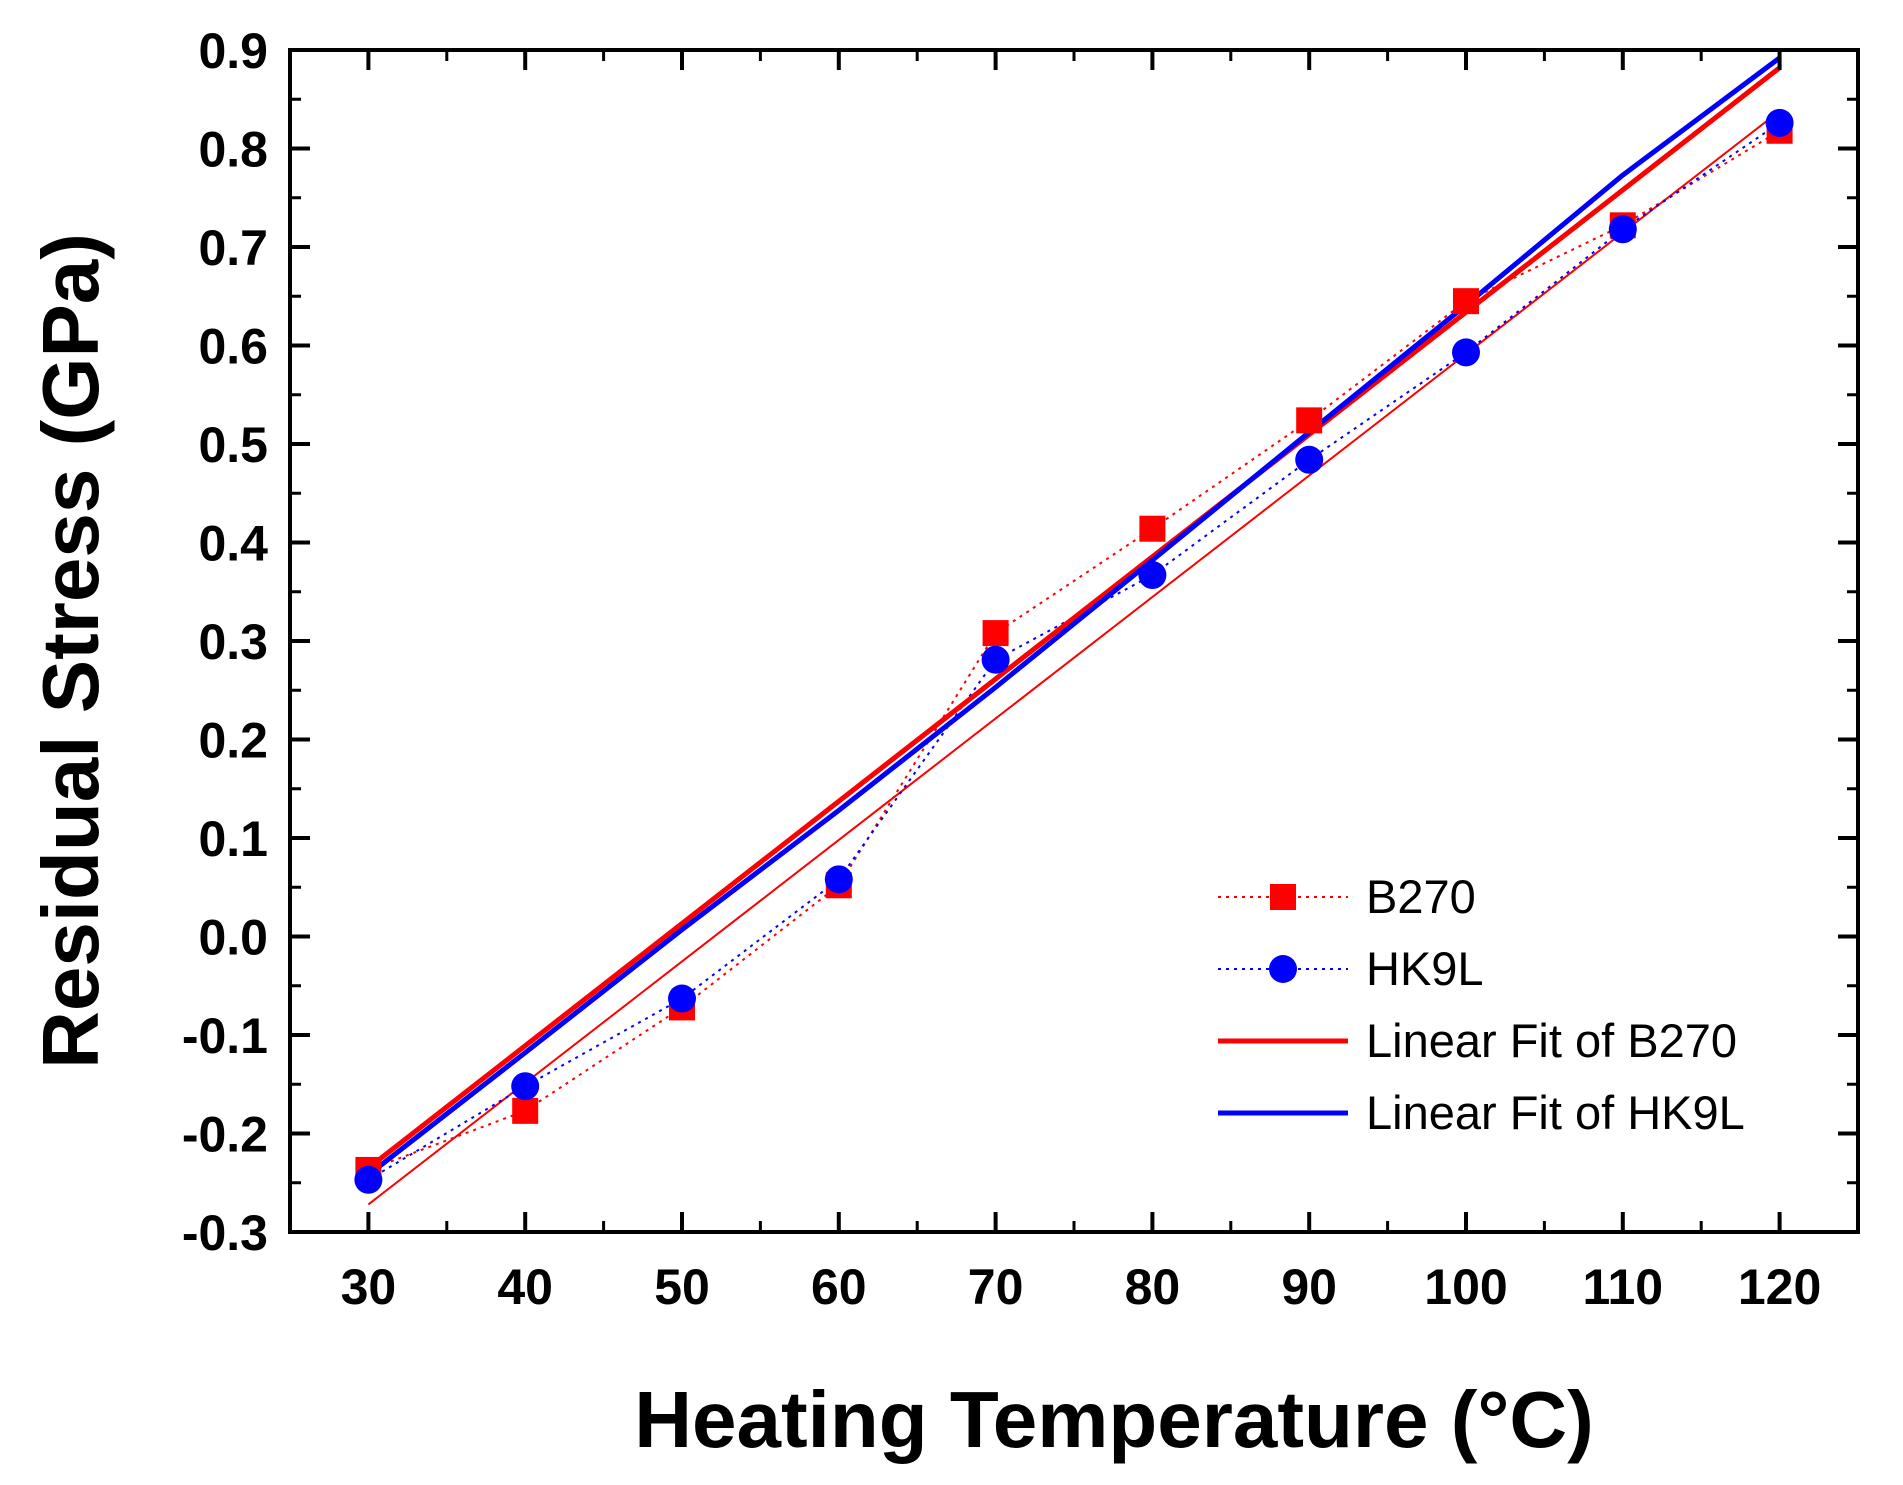  What do you see at coordinates (233, 938) in the screenshot?
I see `y-tick-label: 0.0` at bounding box center [233, 938].